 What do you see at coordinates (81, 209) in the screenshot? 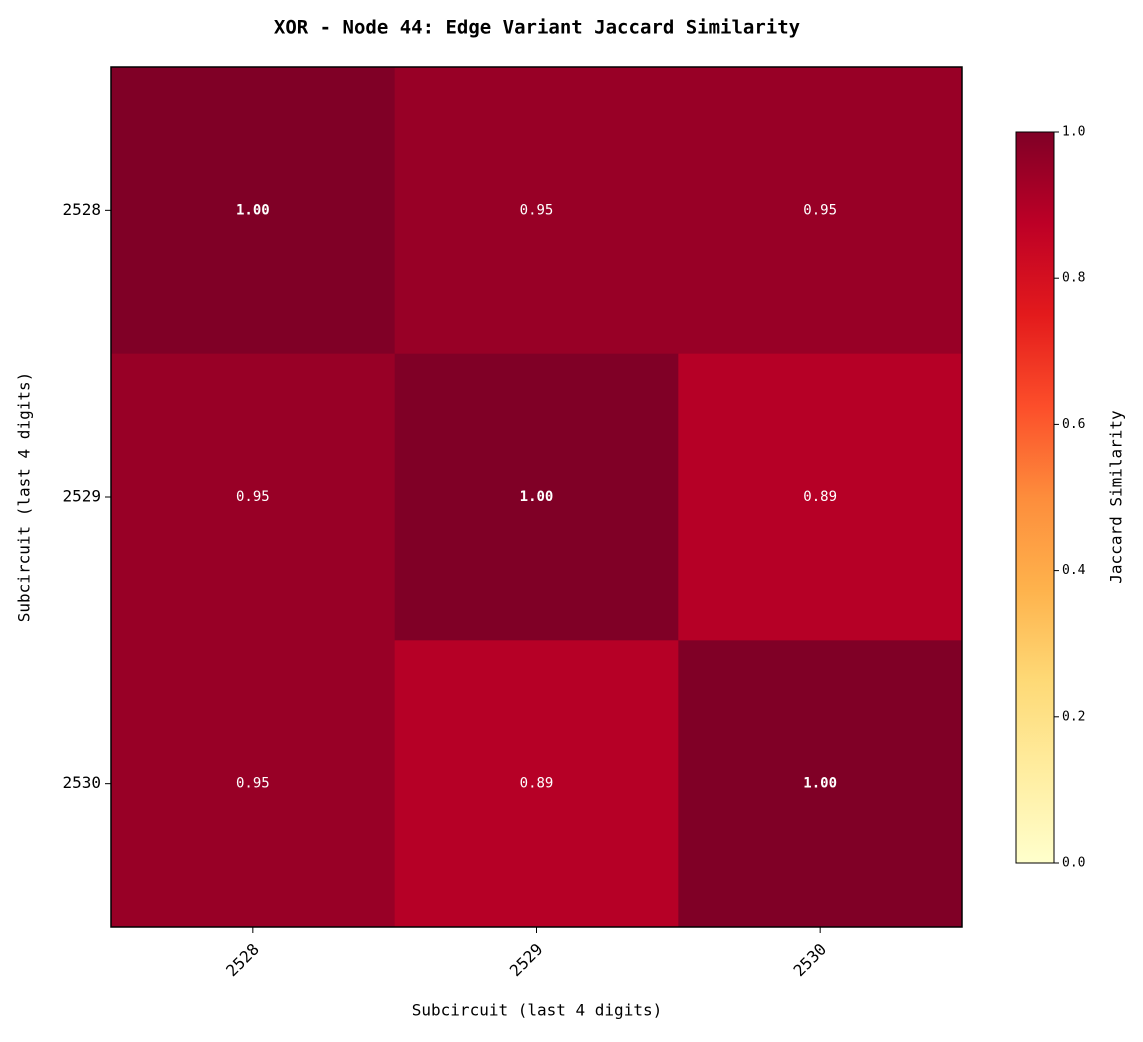
I see `y-tick-label: 2528` at bounding box center [81, 209].